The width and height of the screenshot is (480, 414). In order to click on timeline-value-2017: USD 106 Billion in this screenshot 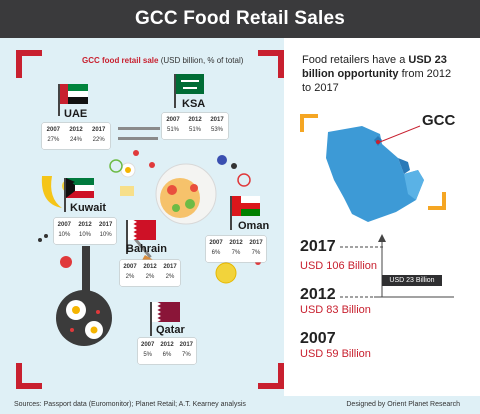, I will do `click(339, 266)`.